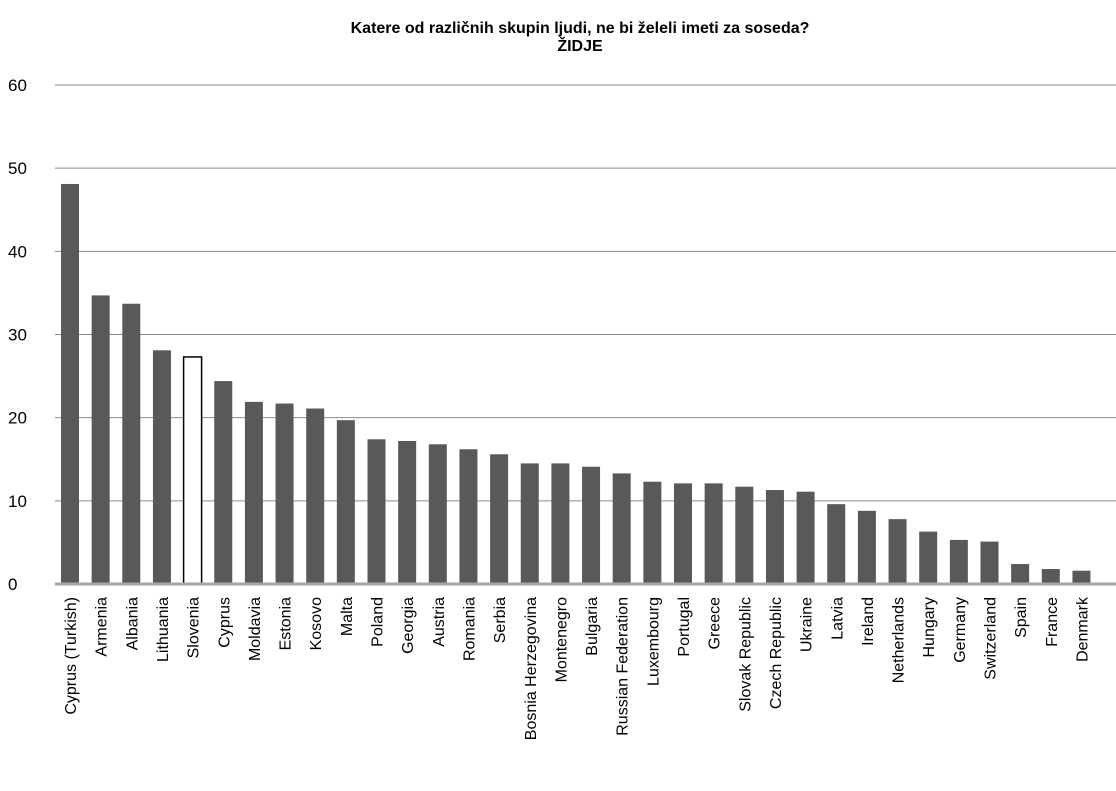 This screenshot has width=1116, height=791. I want to click on y-tick-label: 10, so click(17, 501).